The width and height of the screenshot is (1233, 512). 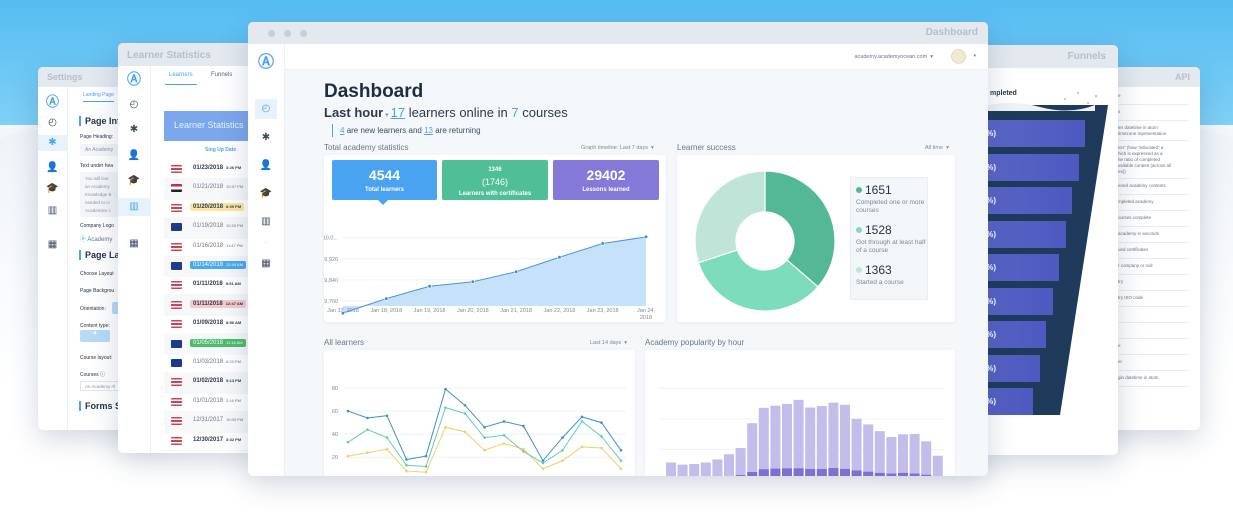 I want to click on column-header-signup-date: Sing Up Date, so click(x=221, y=150).